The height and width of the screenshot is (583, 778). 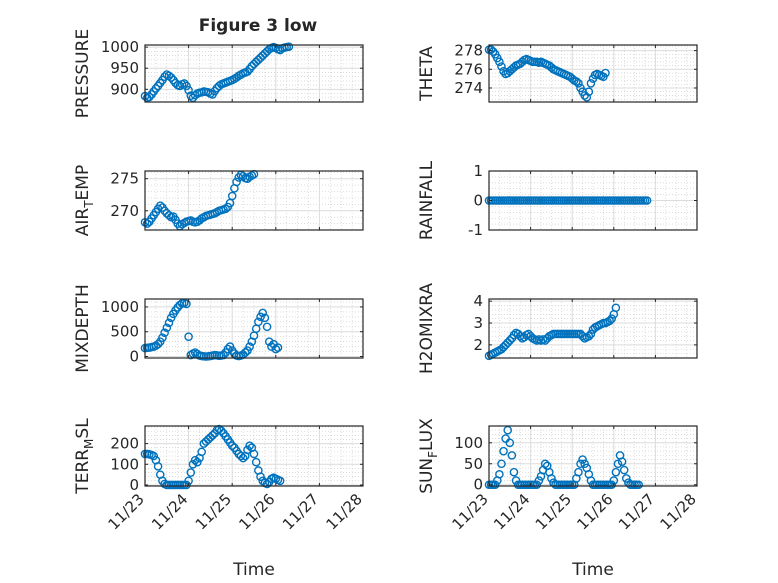 What do you see at coordinates (254, 73) in the screenshot?
I see `tick-marks` at bounding box center [254, 73].